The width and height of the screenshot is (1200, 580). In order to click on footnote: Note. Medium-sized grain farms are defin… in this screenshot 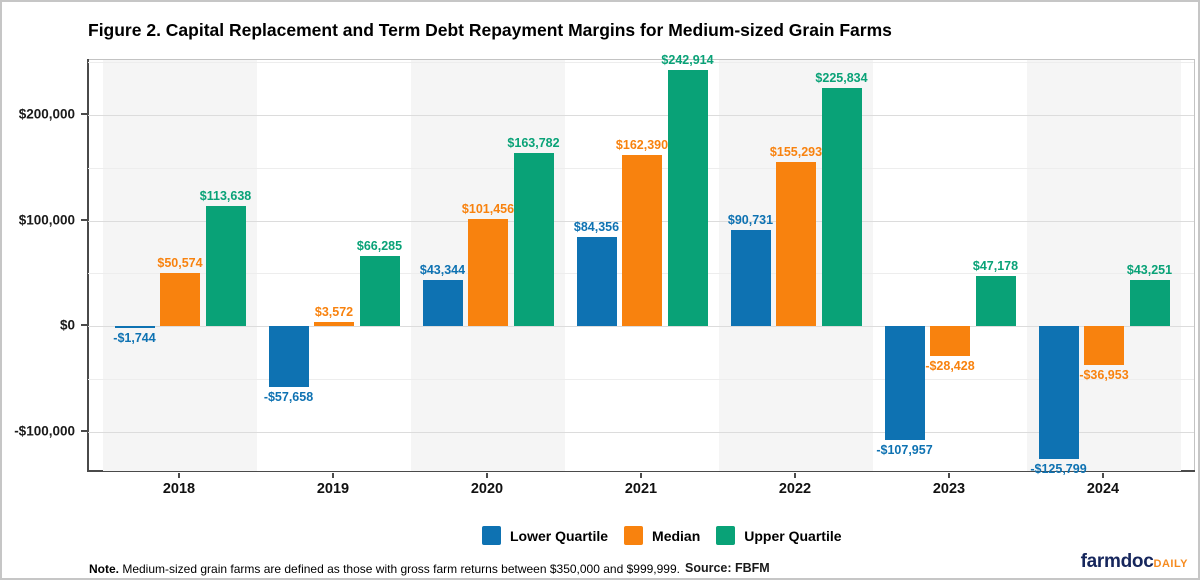, I will do `click(384, 569)`.